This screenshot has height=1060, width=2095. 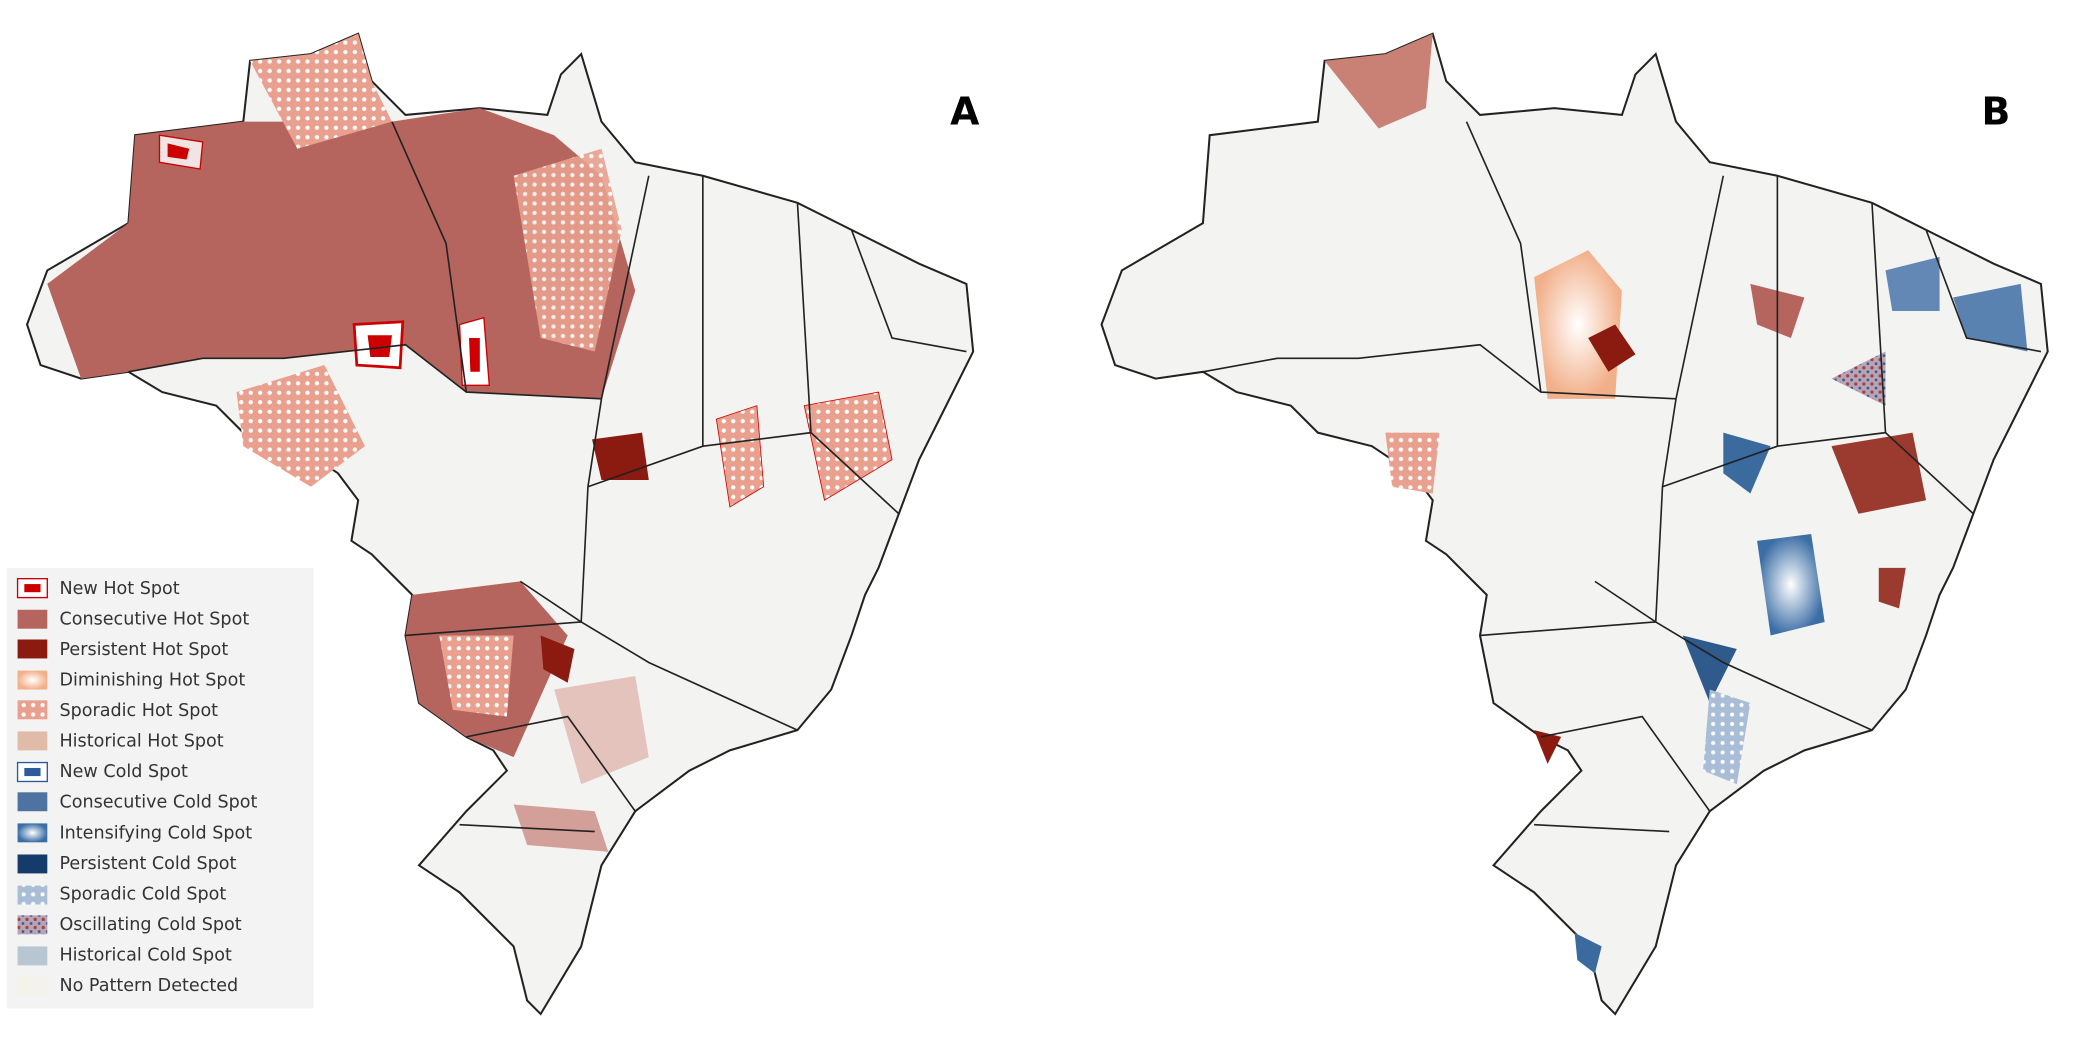 I want to click on legend-label: Sporadic Hot Spot, so click(x=138, y=711).